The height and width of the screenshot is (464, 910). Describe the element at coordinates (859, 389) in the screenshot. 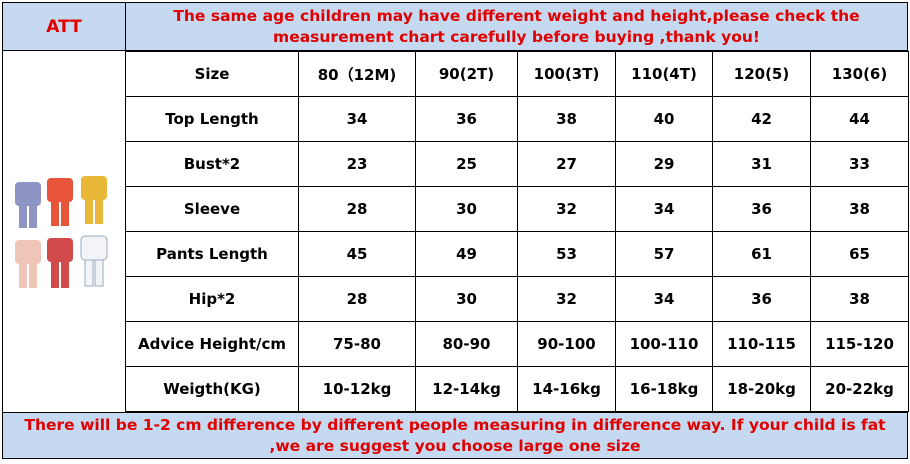

I see `measurement: 20-22kg` at that location.